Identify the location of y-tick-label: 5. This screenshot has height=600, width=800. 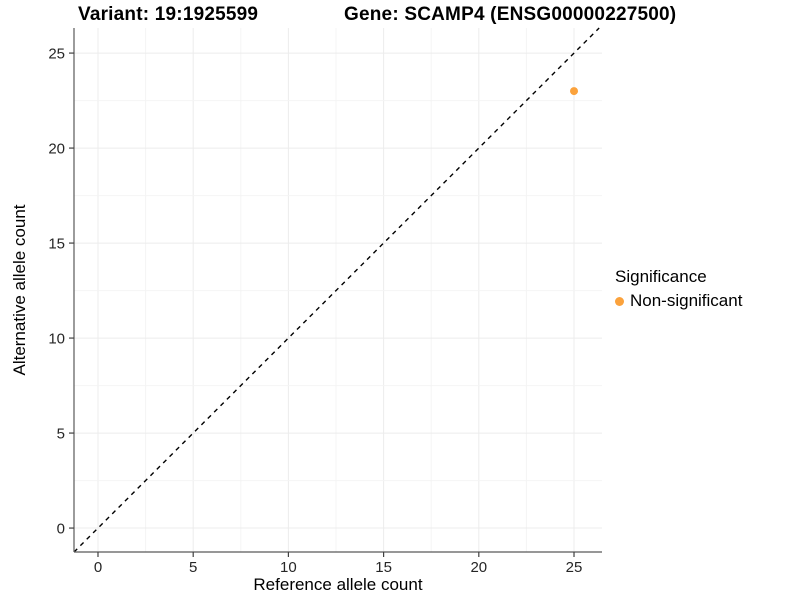
(61, 433).